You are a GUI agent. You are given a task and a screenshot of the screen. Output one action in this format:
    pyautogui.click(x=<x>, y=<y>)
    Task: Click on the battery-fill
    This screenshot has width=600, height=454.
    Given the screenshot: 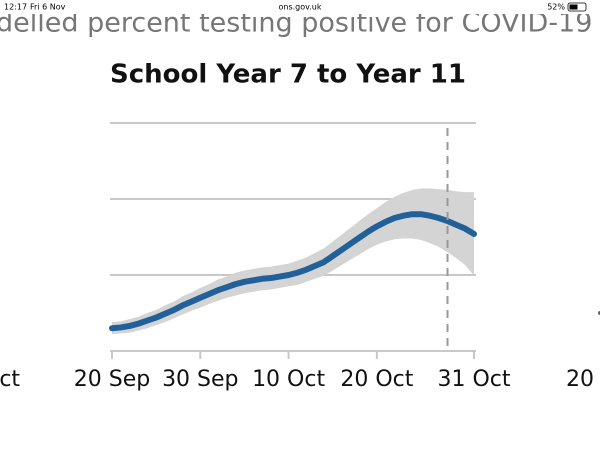 What is the action you would take?
    pyautogui.click(x=573, y=7)
    